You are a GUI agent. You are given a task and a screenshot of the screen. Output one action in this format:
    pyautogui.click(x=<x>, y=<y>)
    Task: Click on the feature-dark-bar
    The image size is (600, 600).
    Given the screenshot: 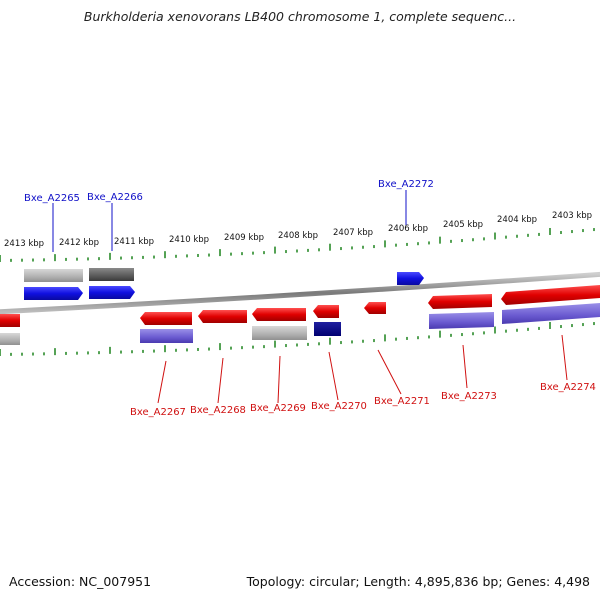 What is the action you would take?
    pyautogui.click(x=111, y=274)
    